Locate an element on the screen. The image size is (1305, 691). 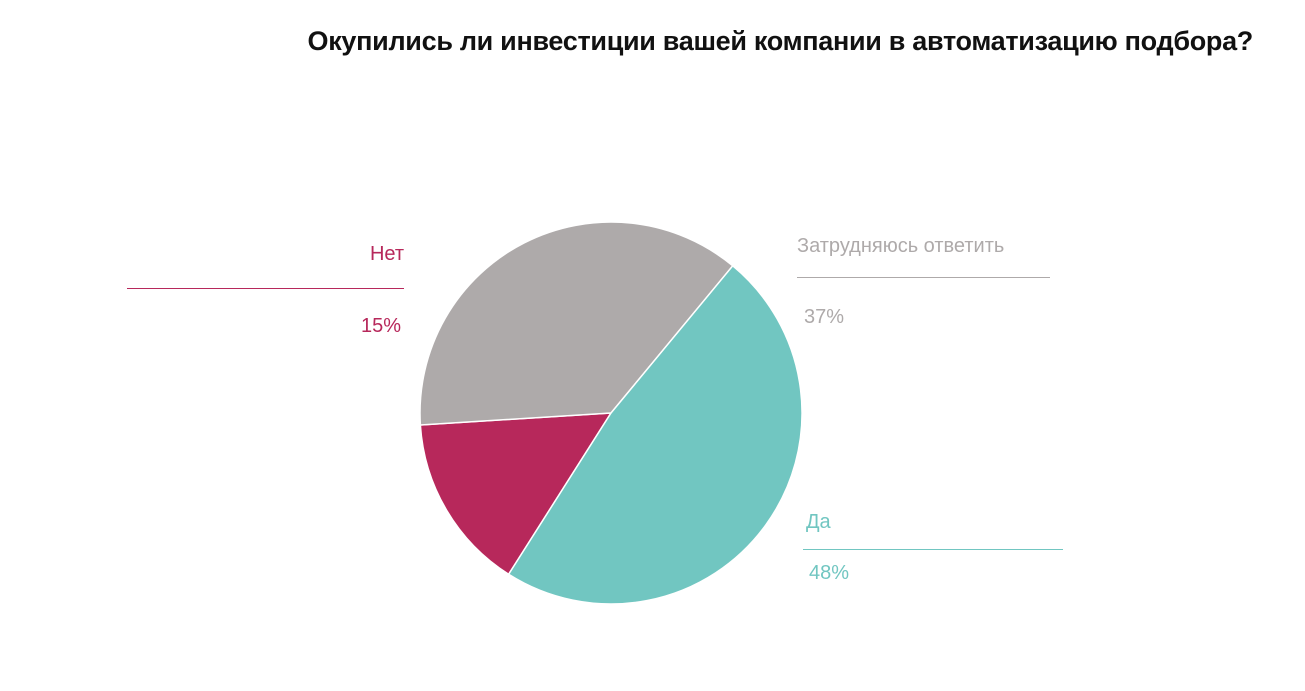
slice-value-unsure: 37% is located at coordinates (824, 317).